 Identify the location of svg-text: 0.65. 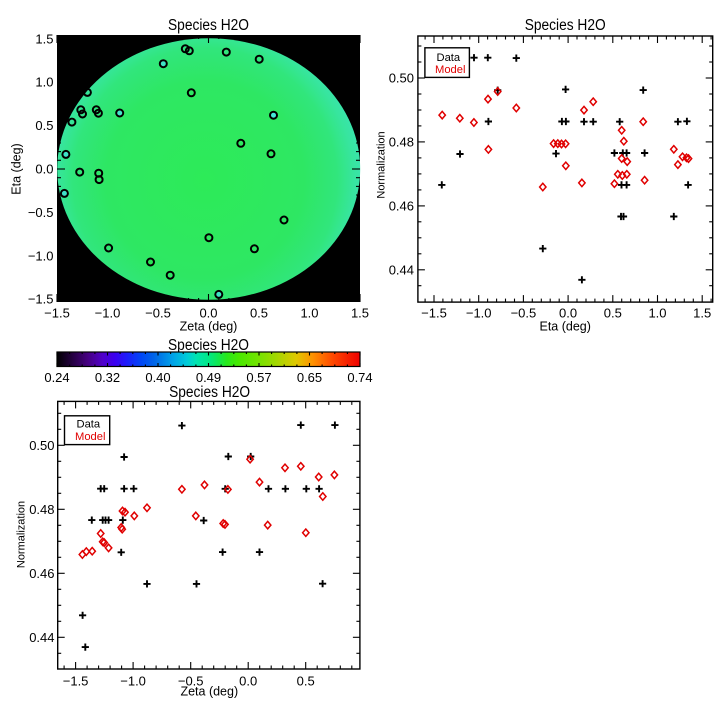
(309, 377).